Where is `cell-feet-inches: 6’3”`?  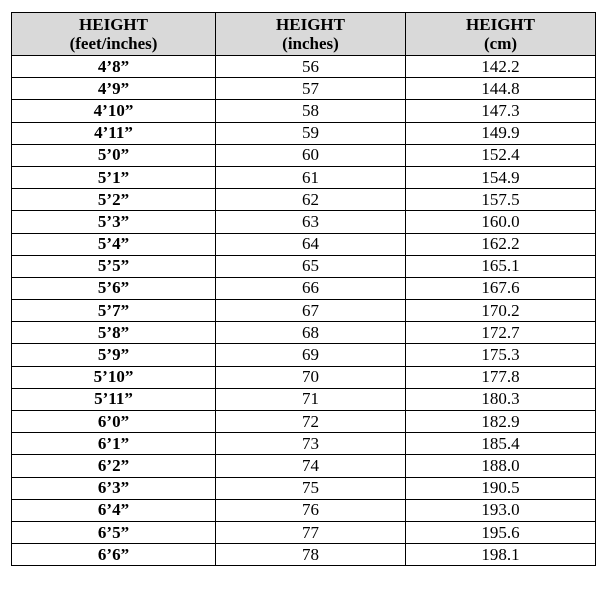 cell-feet-inches: 6’3” is located at coordinates (113, 488).